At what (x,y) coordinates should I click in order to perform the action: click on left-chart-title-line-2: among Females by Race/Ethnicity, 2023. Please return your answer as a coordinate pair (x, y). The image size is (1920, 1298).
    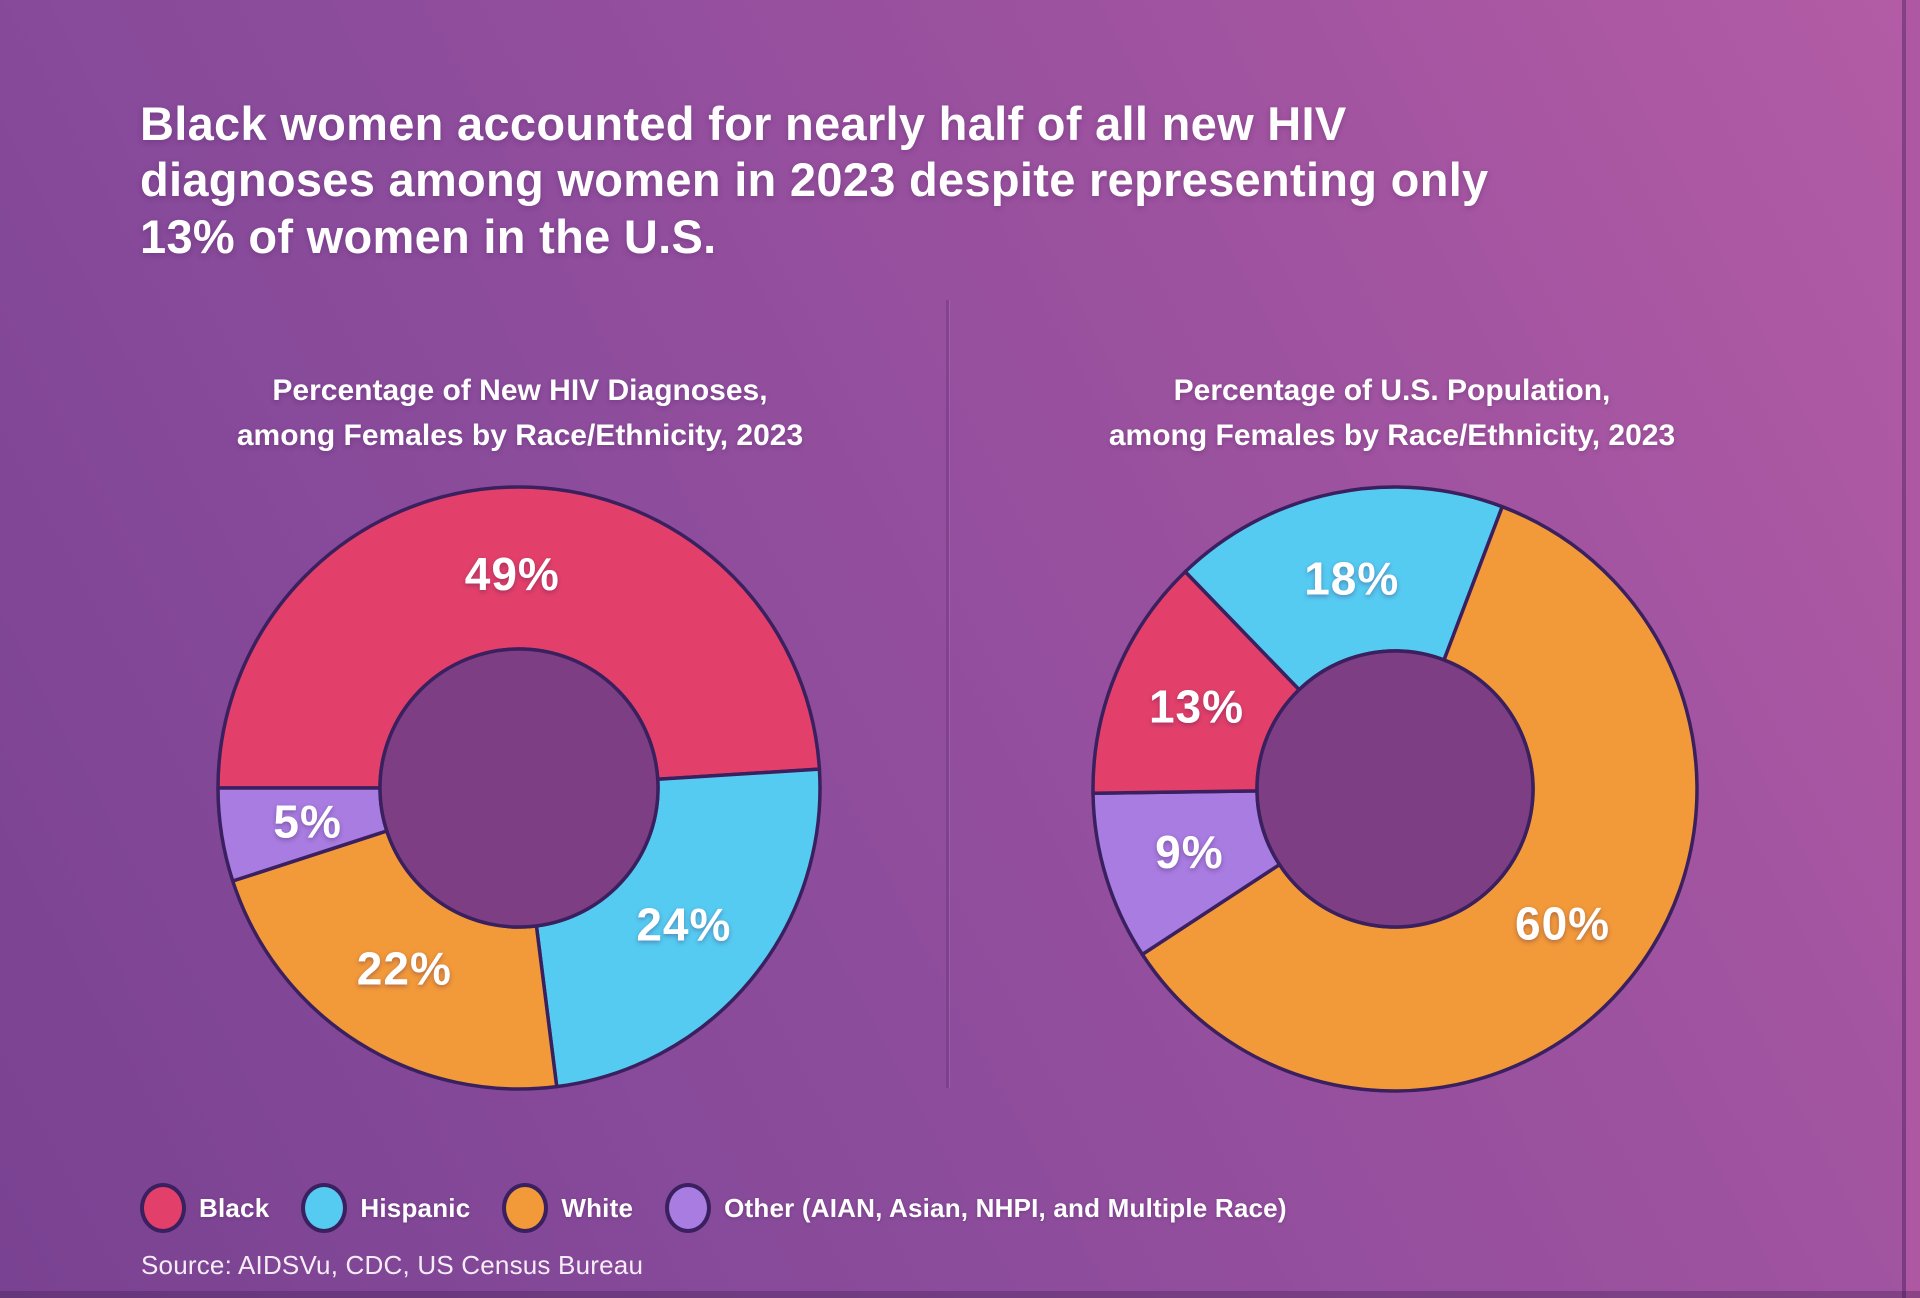
    Looking at the image, I should click on (520, 435).